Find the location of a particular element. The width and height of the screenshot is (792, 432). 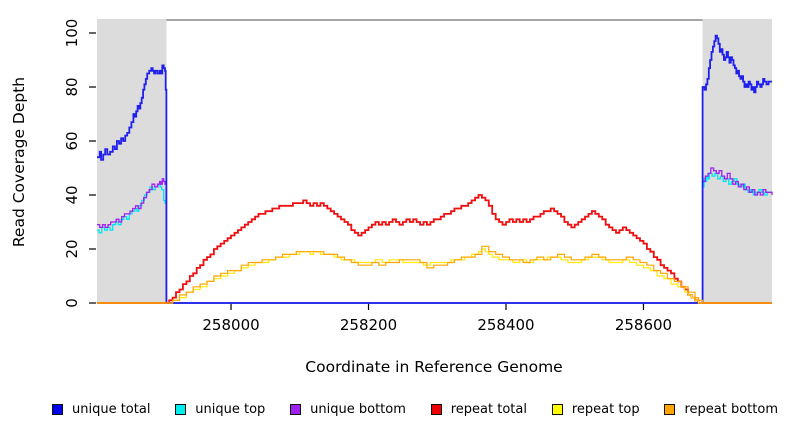

y-tick-label: 80 is located at coordinates (72, 86).